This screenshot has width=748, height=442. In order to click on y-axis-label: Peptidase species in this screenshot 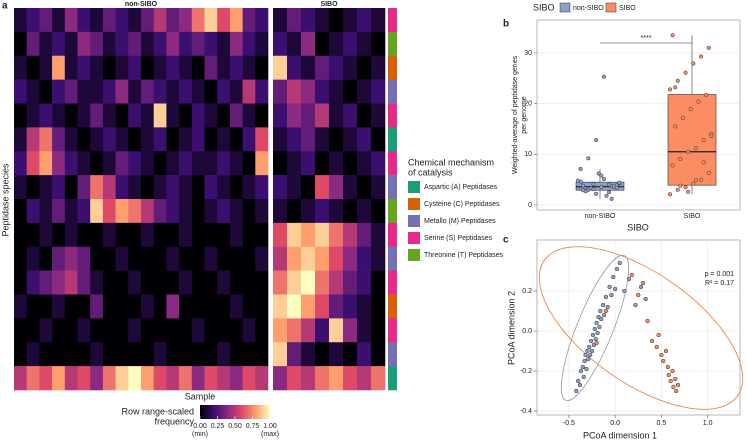, I will do `click(5, 200)`.